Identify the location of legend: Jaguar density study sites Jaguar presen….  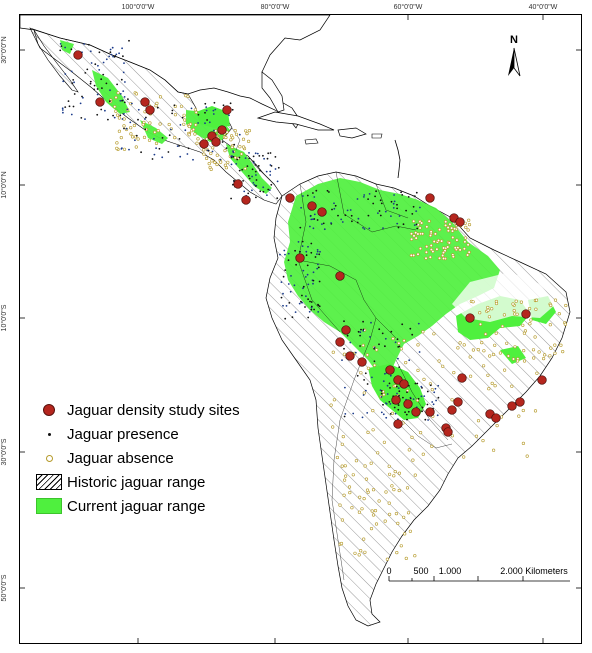
(138, 458).